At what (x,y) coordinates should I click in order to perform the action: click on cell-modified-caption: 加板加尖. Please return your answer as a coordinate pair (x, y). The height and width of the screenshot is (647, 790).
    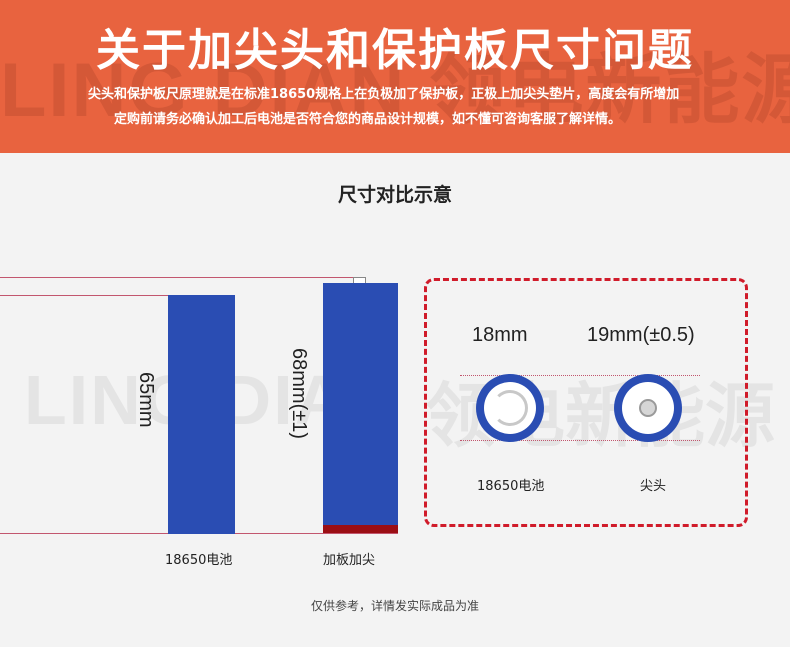
    Looking at the image, I should click on (349, 560).